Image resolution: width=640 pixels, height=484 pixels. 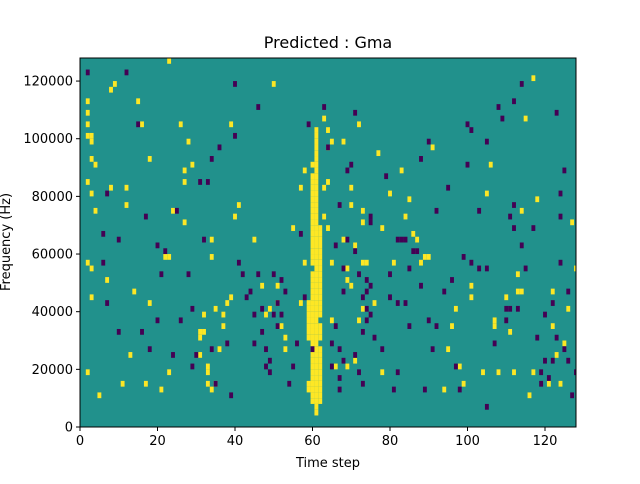 I want to click on y-tick-label: 80000, so click(x=52, y=197).